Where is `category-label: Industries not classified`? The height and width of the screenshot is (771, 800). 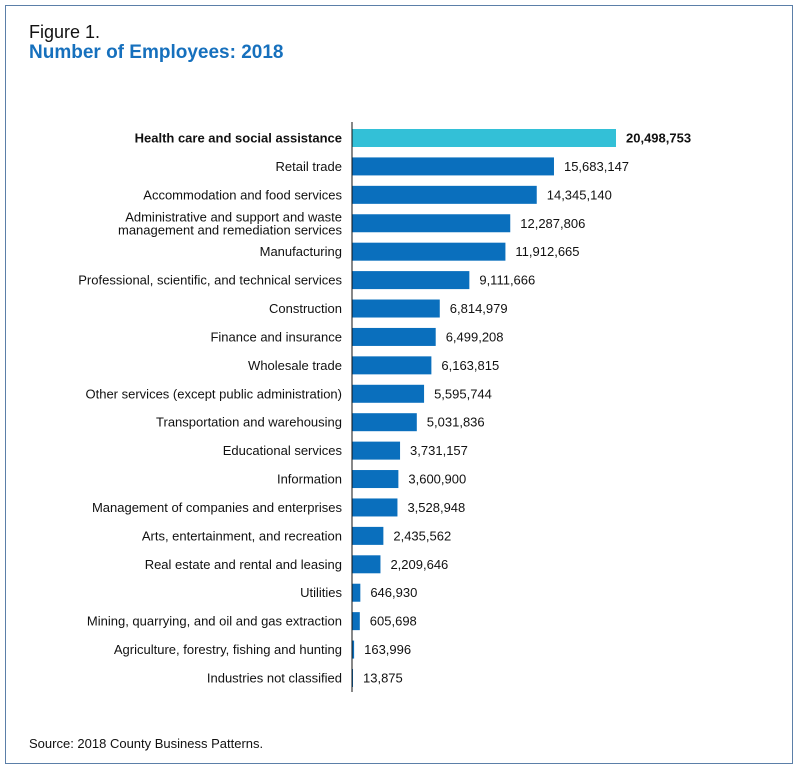
category-label: Industries not classified is located at coordinates (274, 677).